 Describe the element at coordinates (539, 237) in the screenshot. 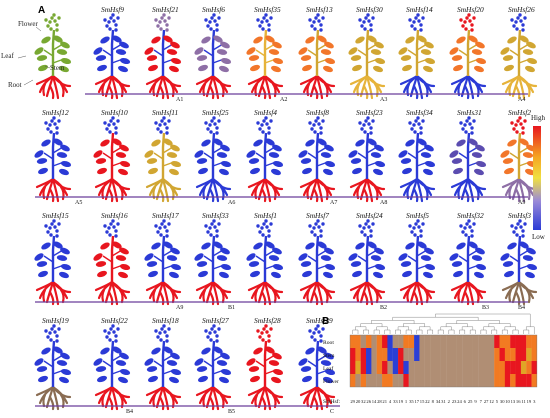

I see `color-scale-low: Low` at that location.